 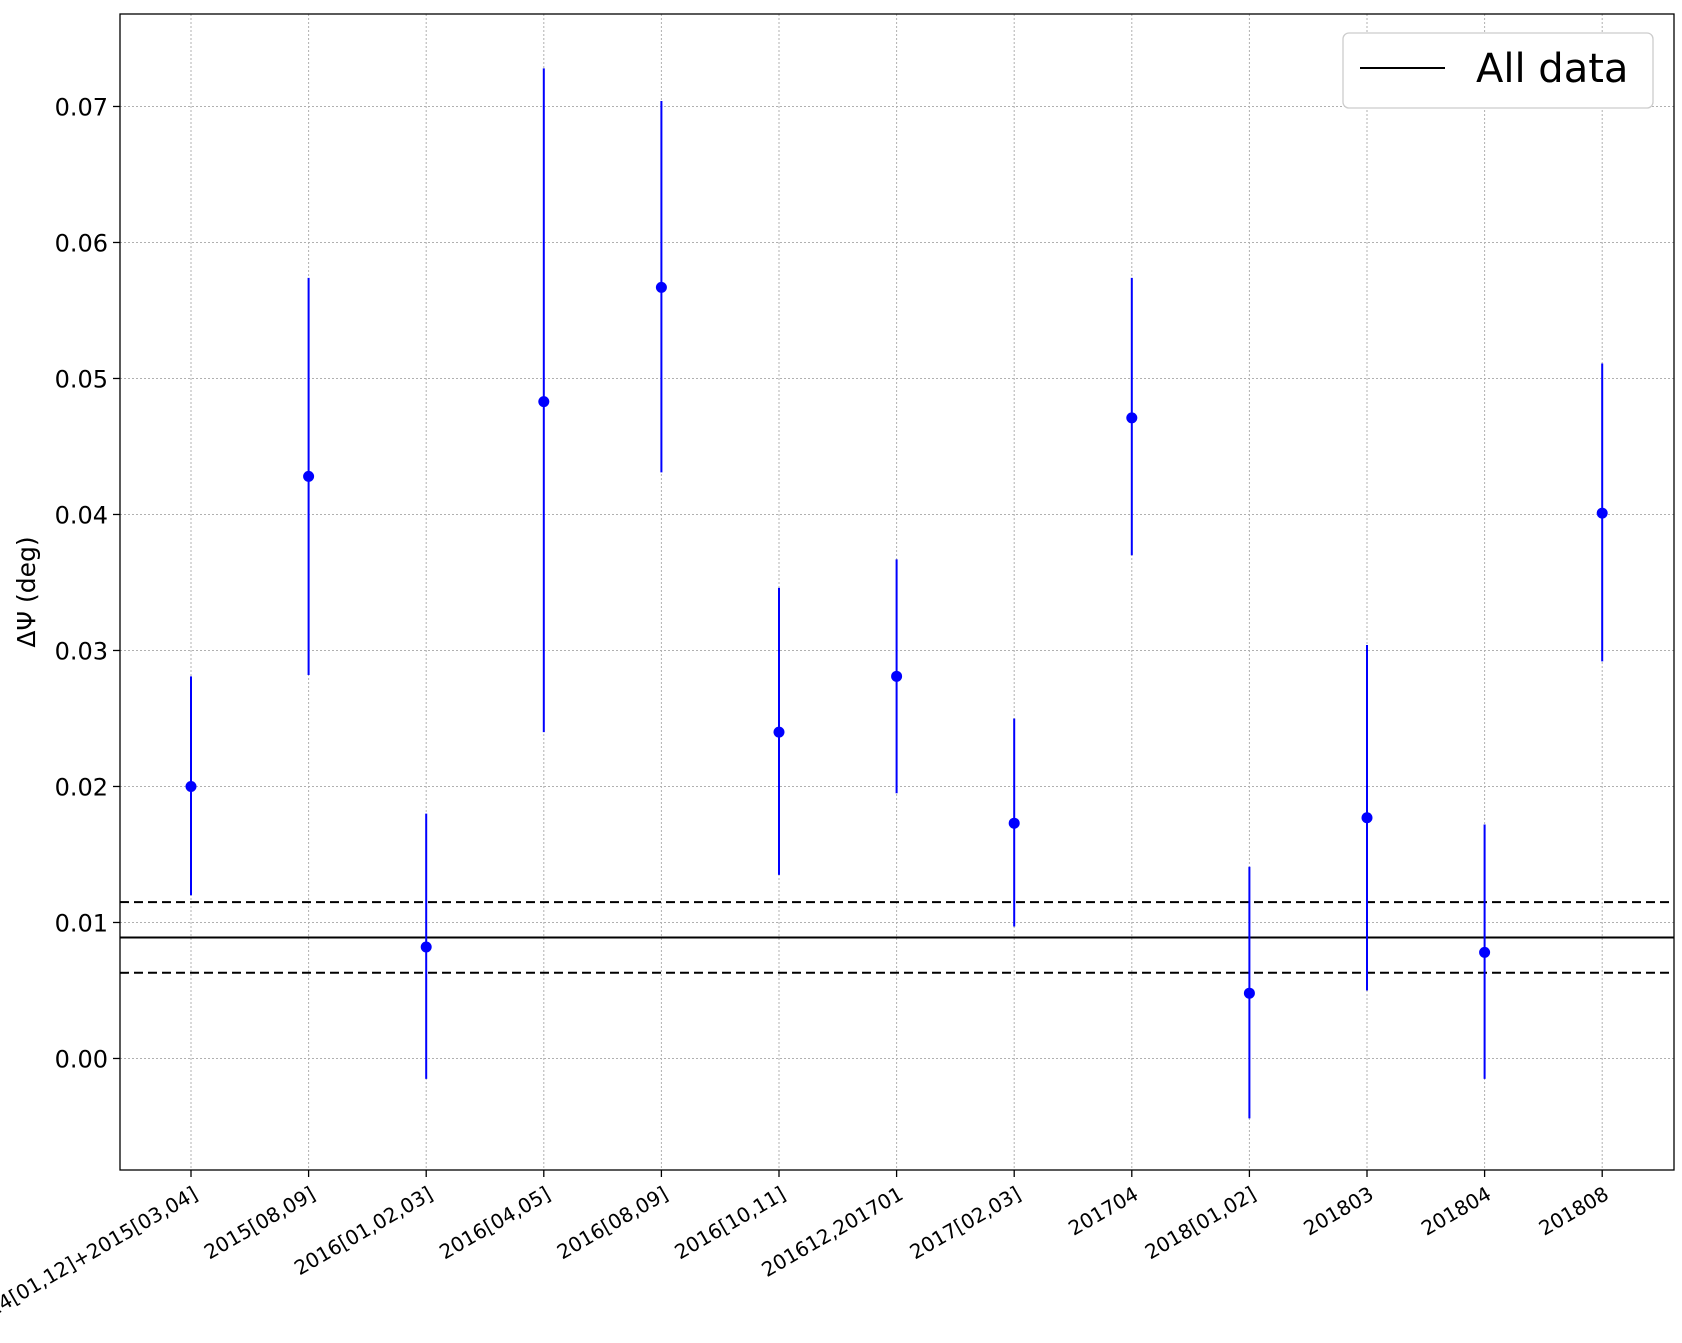 I want to click on x-tick-label: 201804, so click(x=1456, y=1211).